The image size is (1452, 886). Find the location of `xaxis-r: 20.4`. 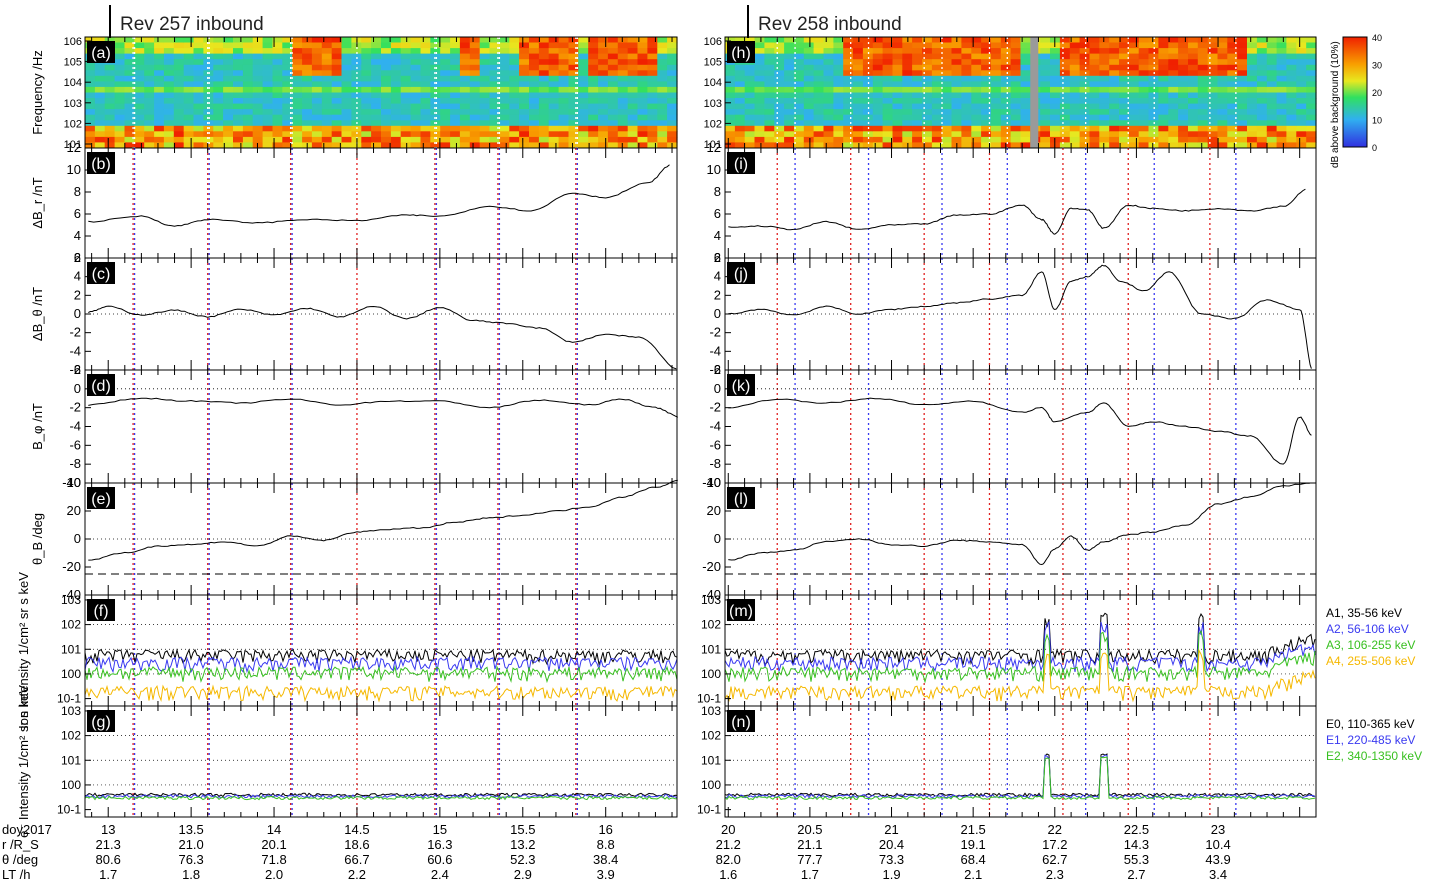

xaxis-r: 20.4 is located at coordinates (891, 844).